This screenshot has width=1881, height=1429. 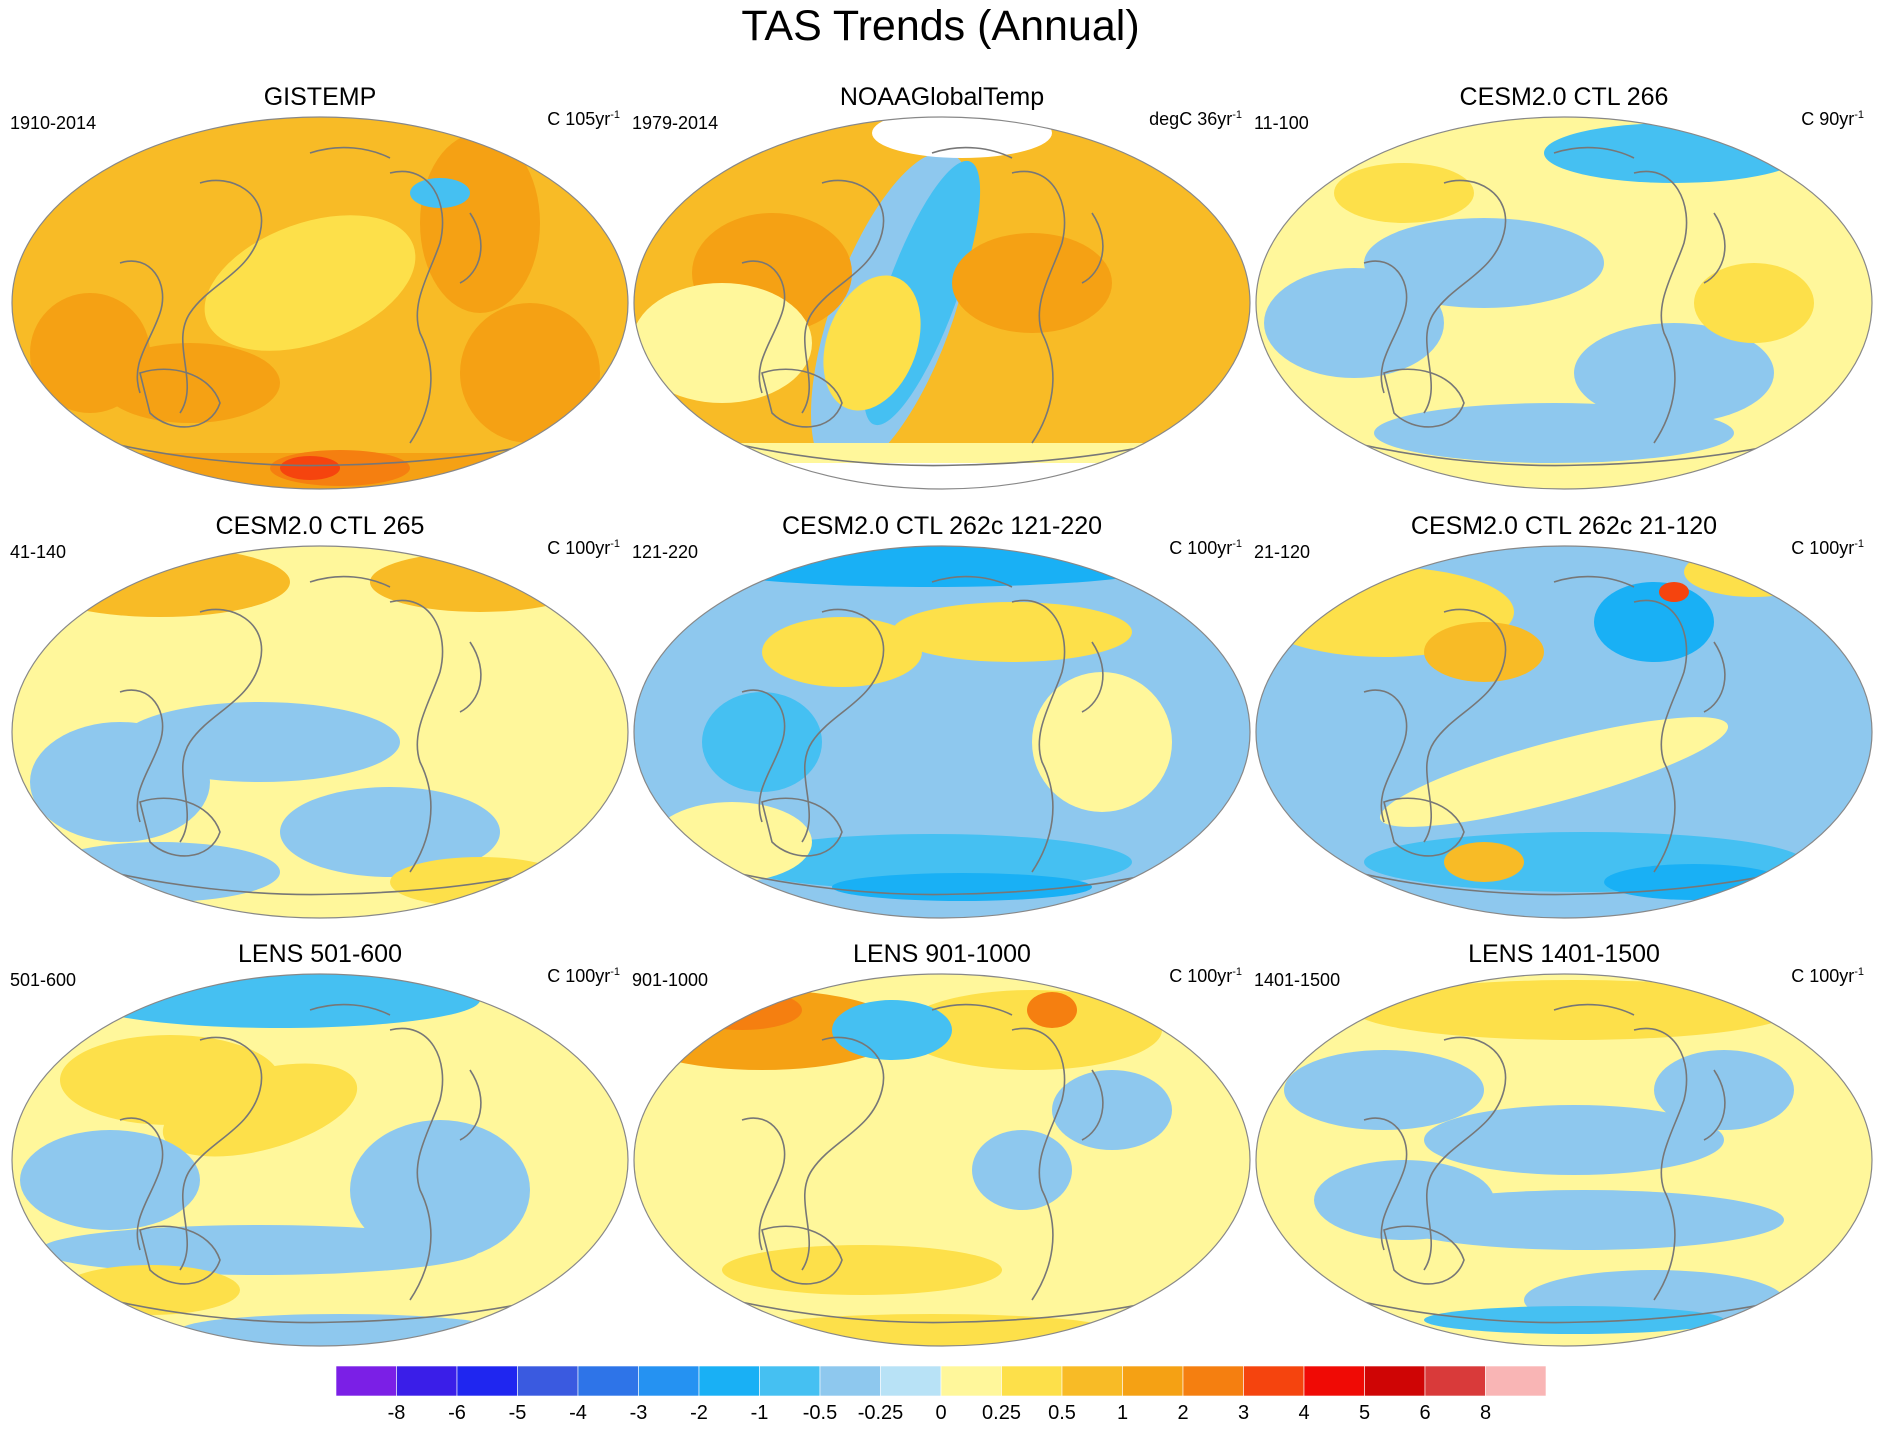 I want to click on colorbar-label: -0.5, so click(x=820, y=1413).